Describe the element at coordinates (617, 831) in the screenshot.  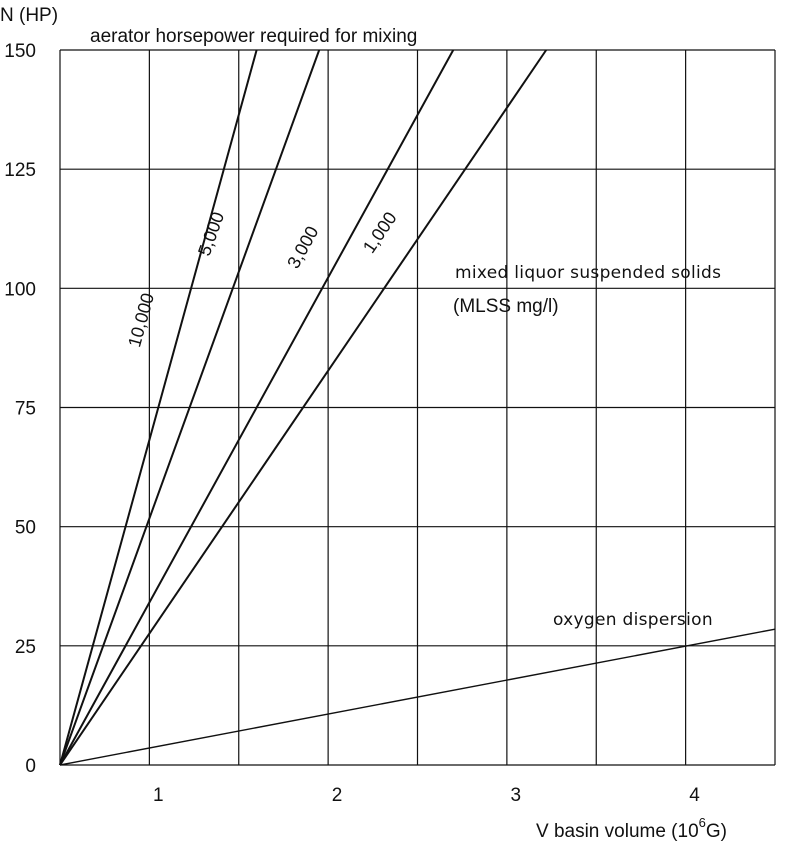
I see `x-axis-label-prefix: V basin volume (10` at that location.